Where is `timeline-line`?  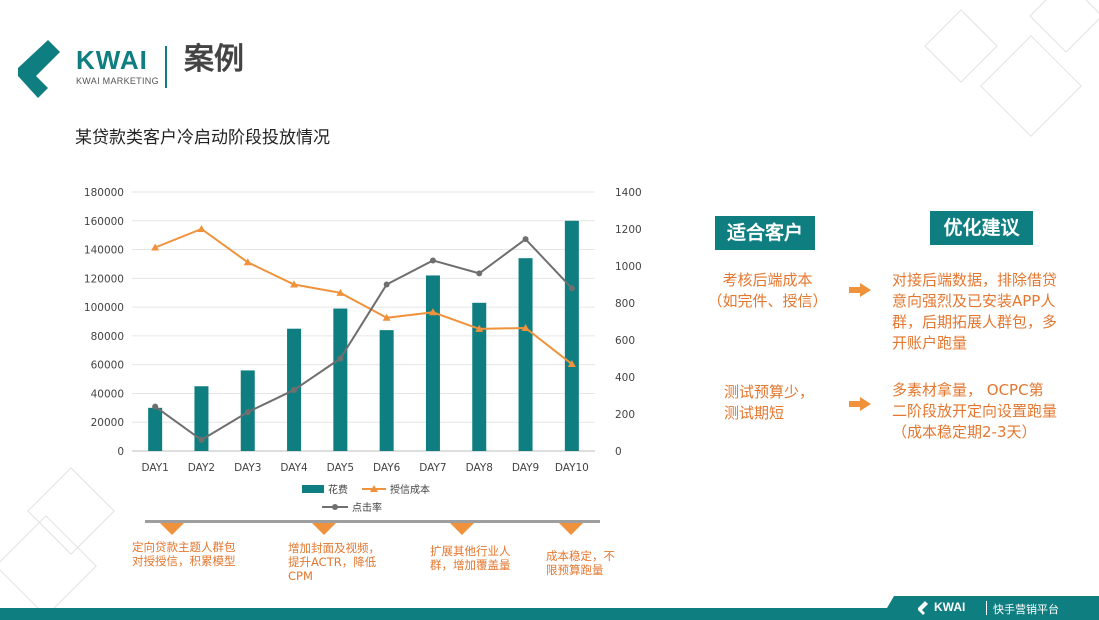
timeline-line is located at coordinates (372, 521).